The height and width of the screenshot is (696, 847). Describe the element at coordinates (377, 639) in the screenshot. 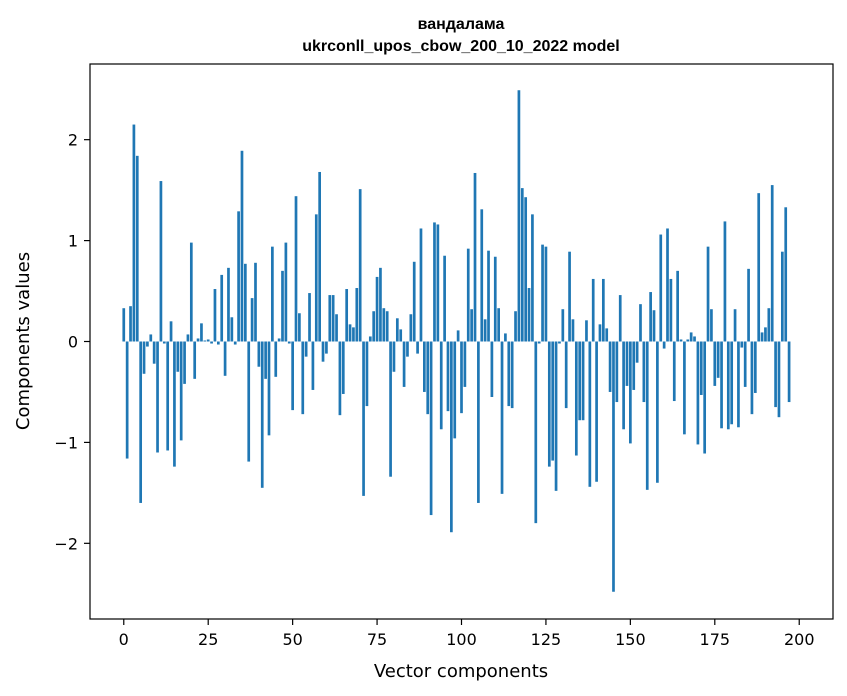

I see `x-tick-label: 75` at that location.